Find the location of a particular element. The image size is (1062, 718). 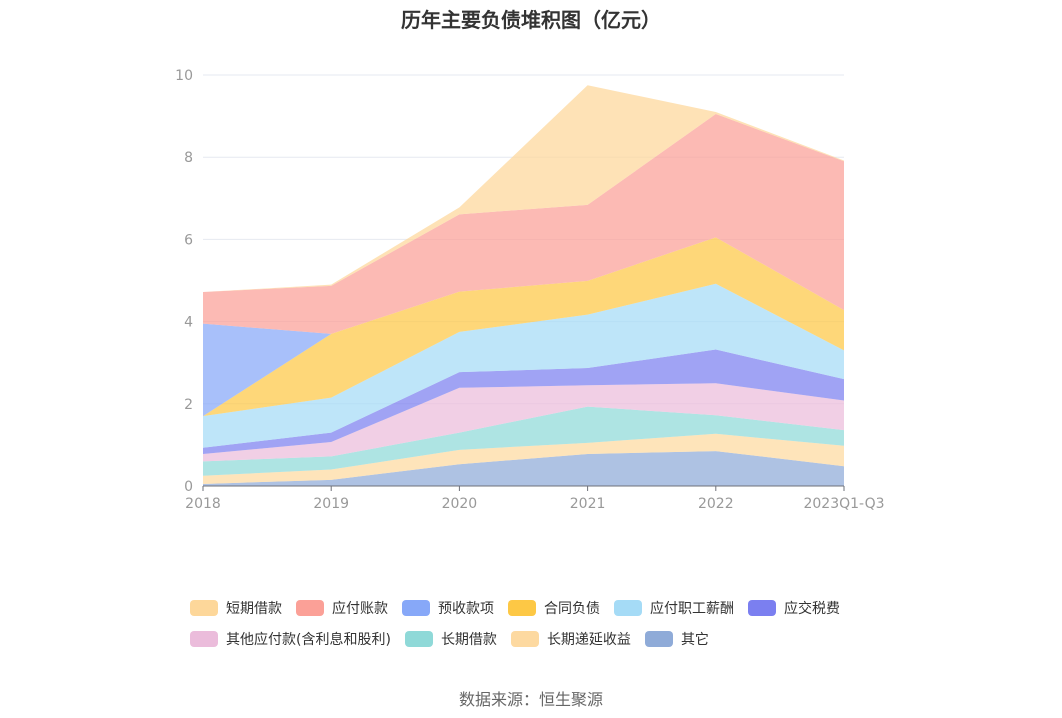

legend-label: 长期借款 is located at coordinates (468, 639).